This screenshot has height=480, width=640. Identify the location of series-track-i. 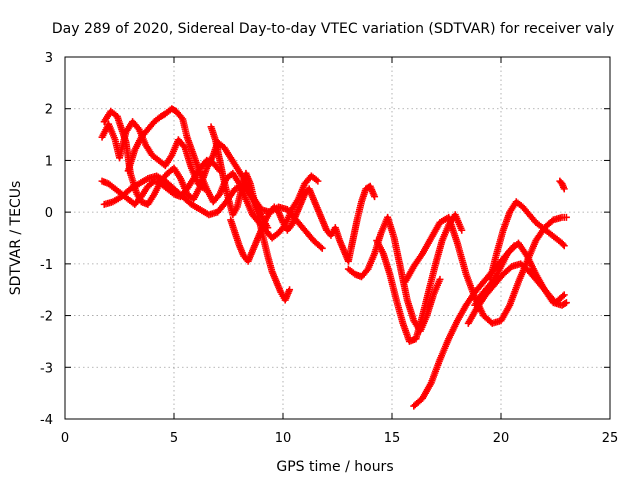
(419, 278).